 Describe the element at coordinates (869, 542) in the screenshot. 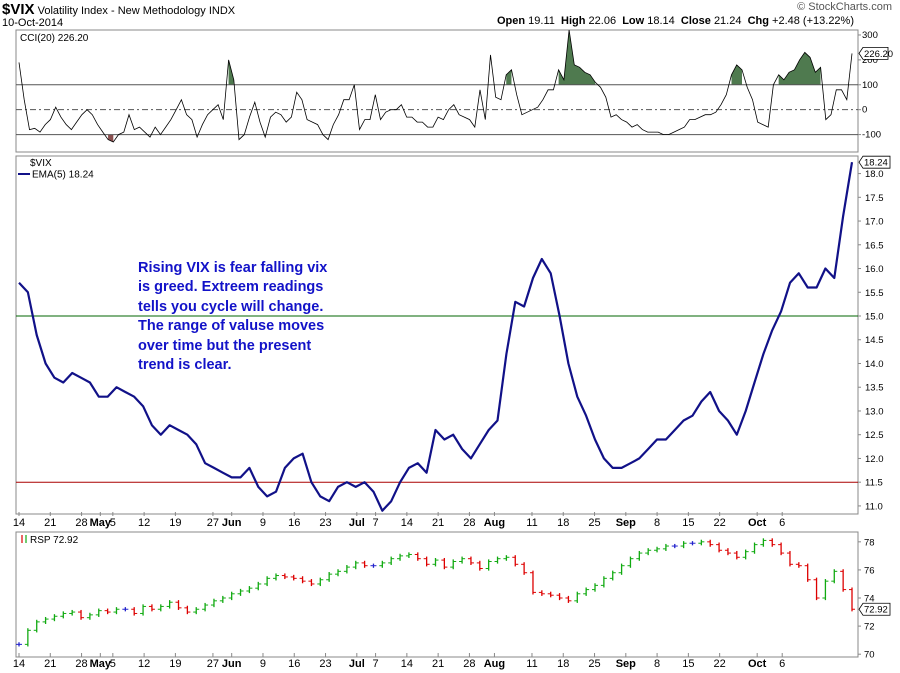

I see `rsp-y-tick-label: 78` at that location.